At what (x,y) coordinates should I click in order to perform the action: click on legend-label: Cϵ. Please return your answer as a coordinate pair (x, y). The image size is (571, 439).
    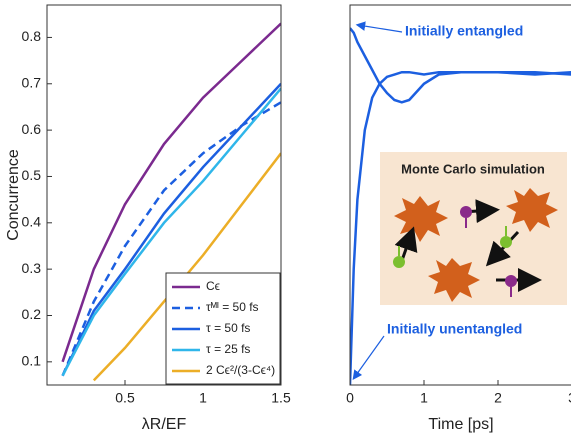
    Looking at the image, I should click on (213, 286).